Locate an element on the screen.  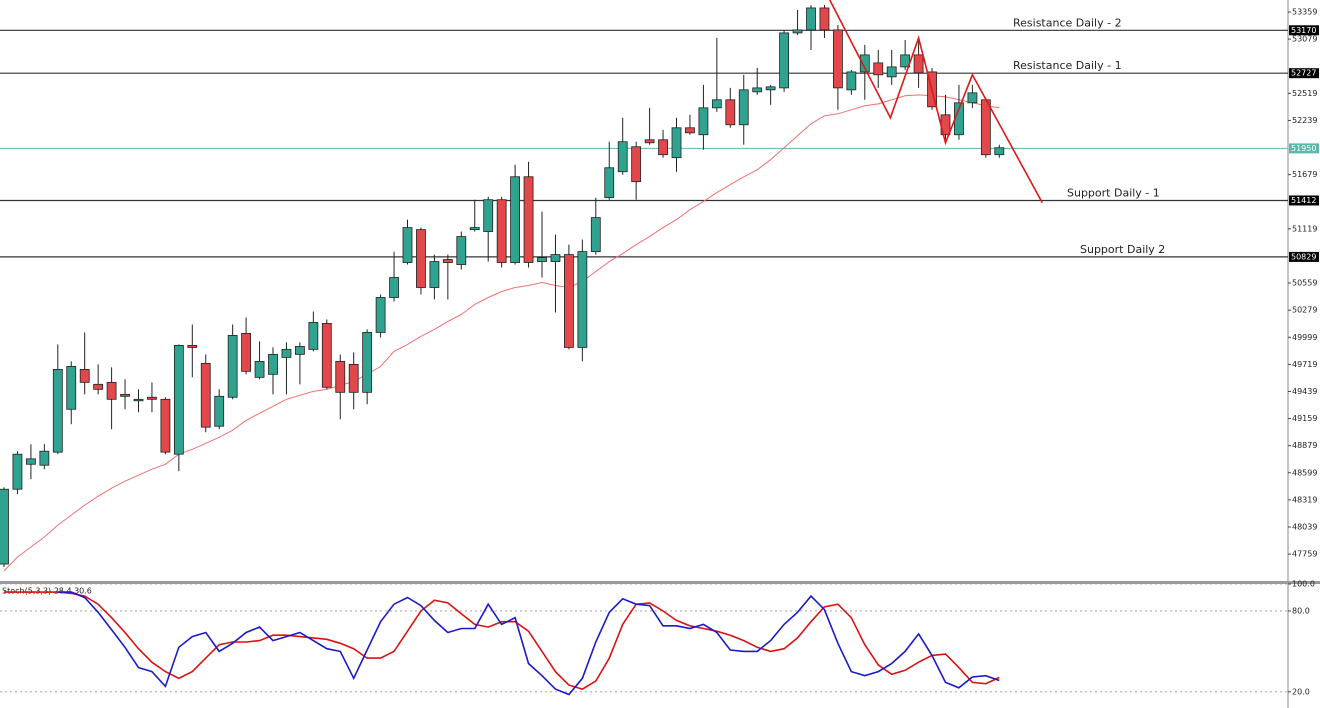
level-label: Resistance Daily - 2 is located at coordinates (1067, 22).